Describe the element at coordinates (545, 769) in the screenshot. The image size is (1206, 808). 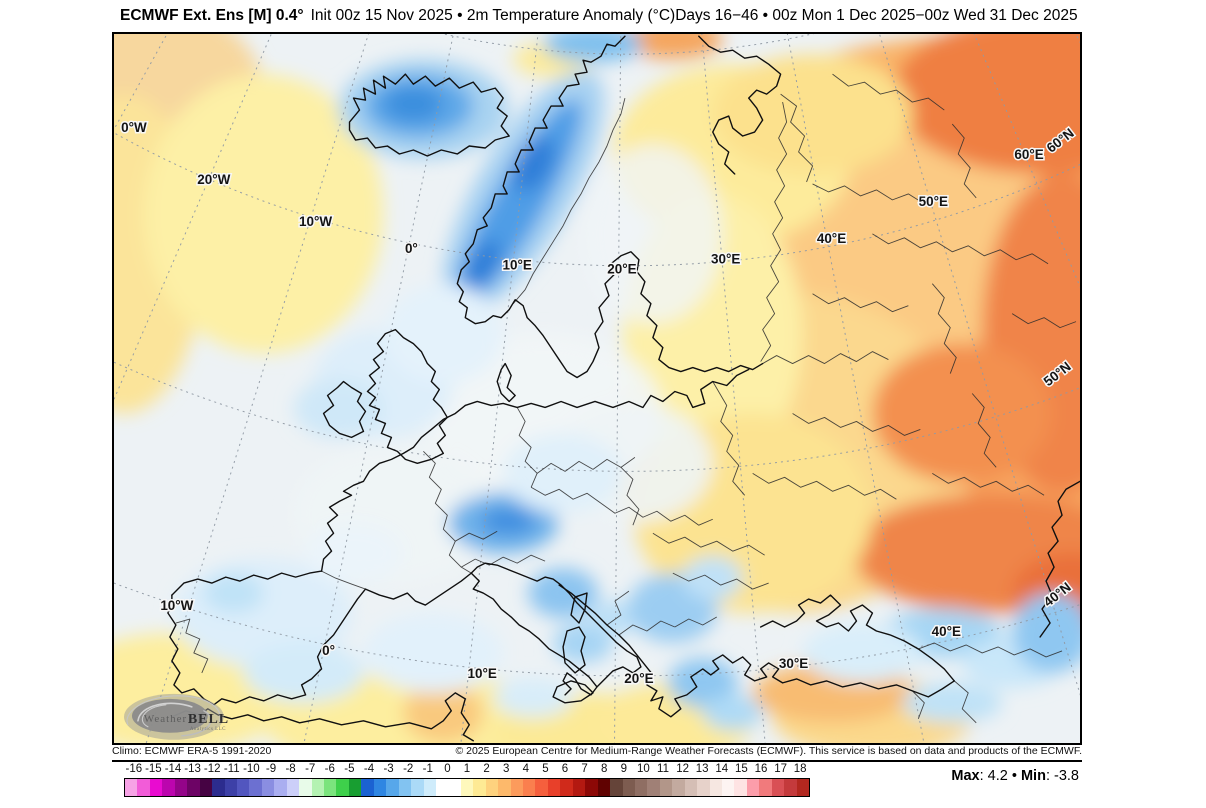
I see `colorbar-tick: 5` at that location.